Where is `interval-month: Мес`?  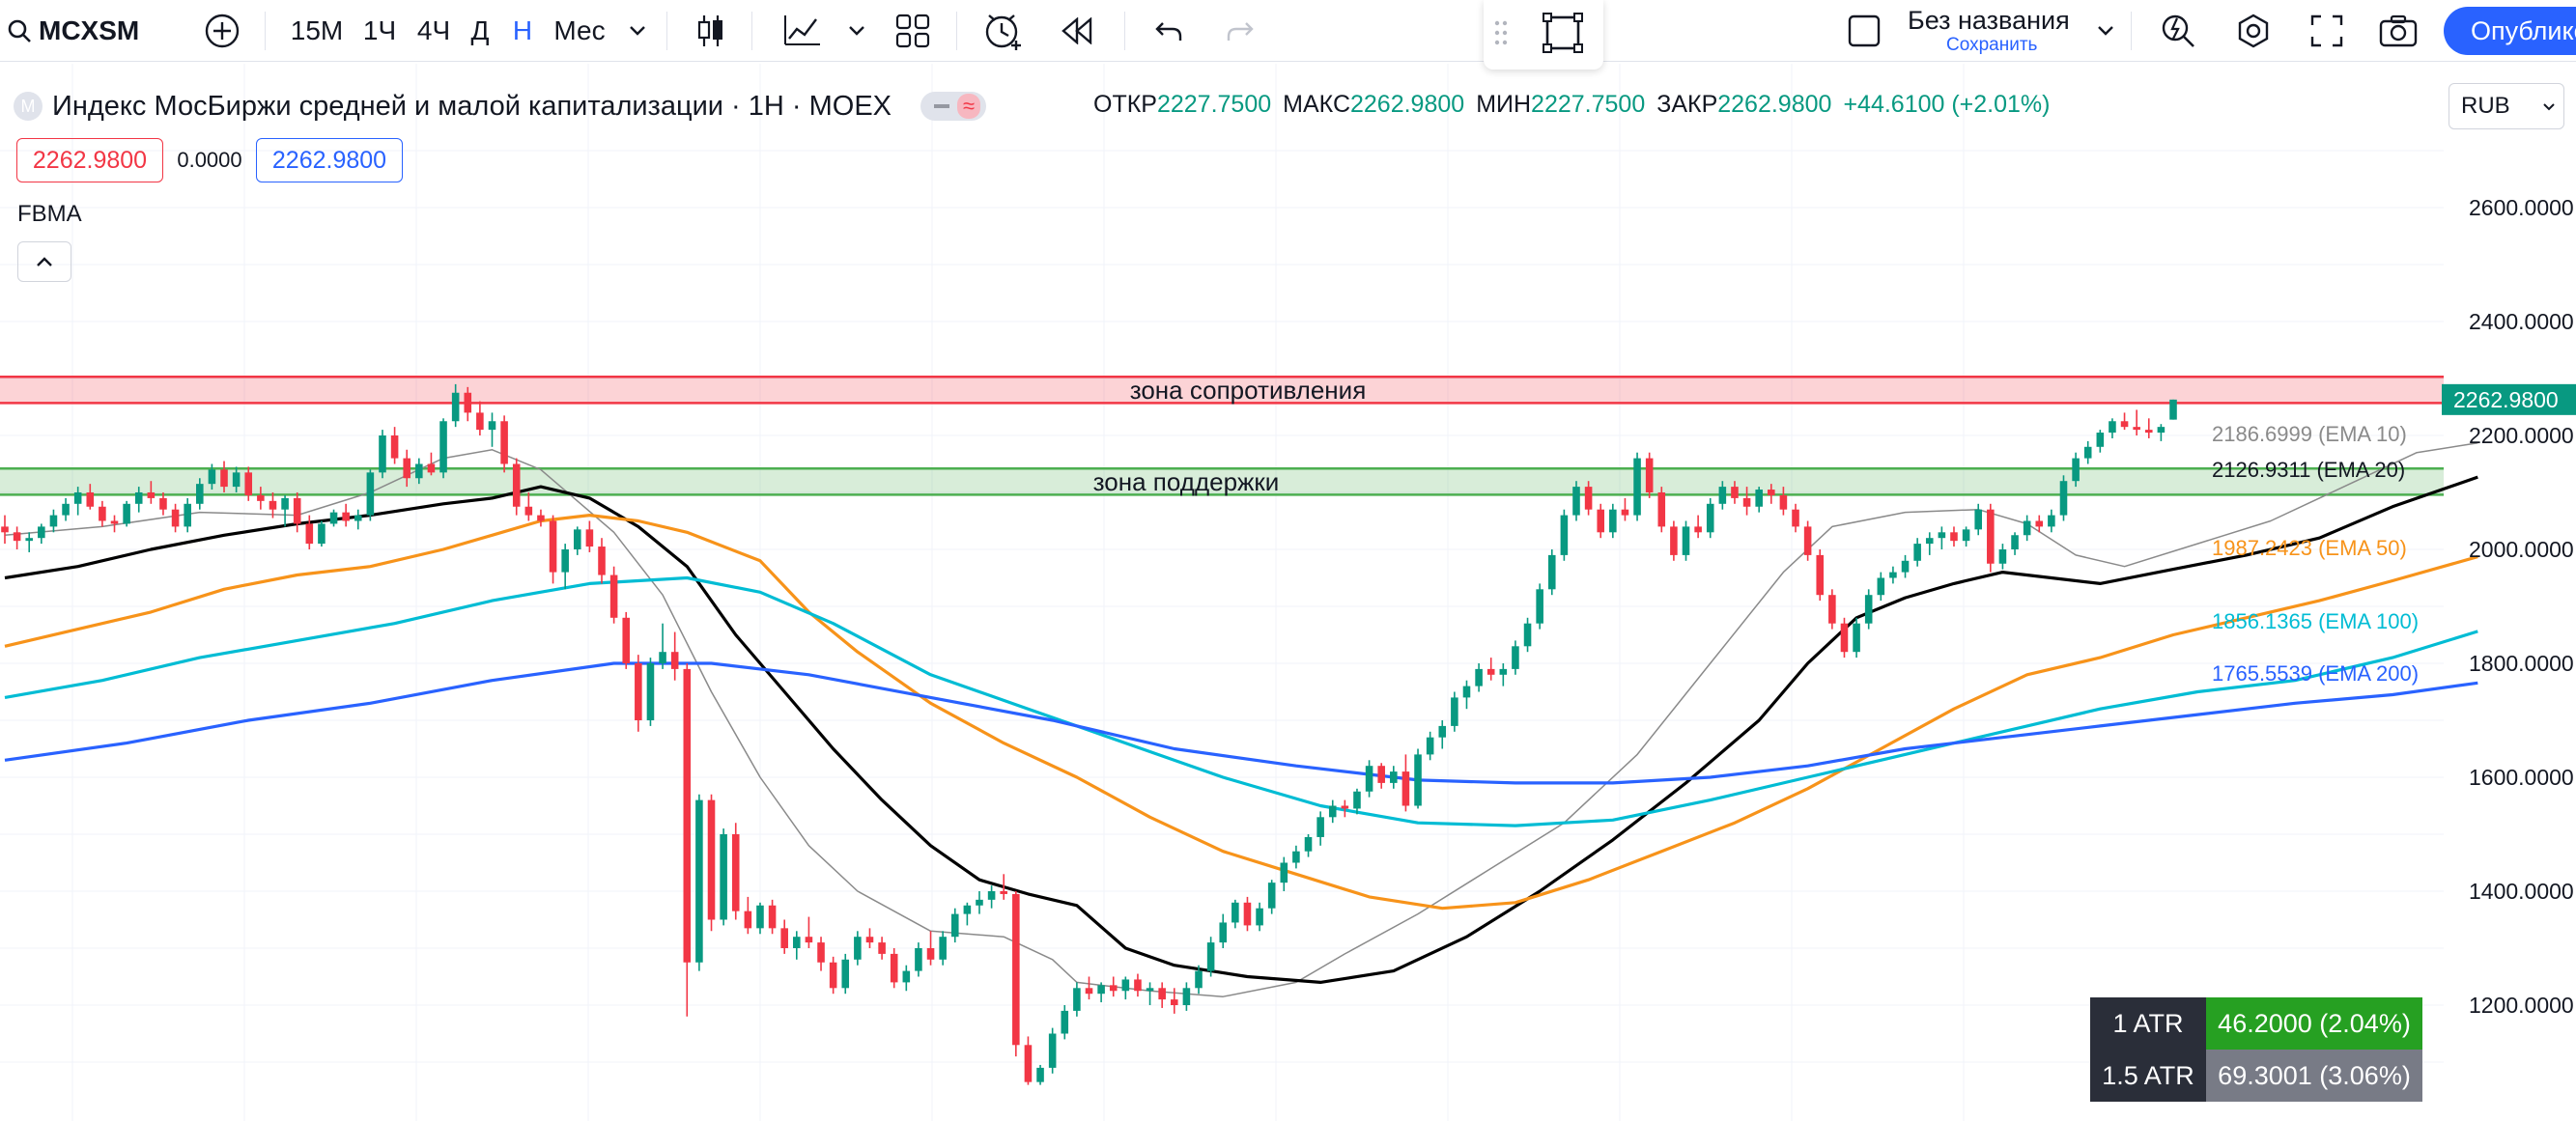
interval-month: Мес is located at coordinates (580, 31).